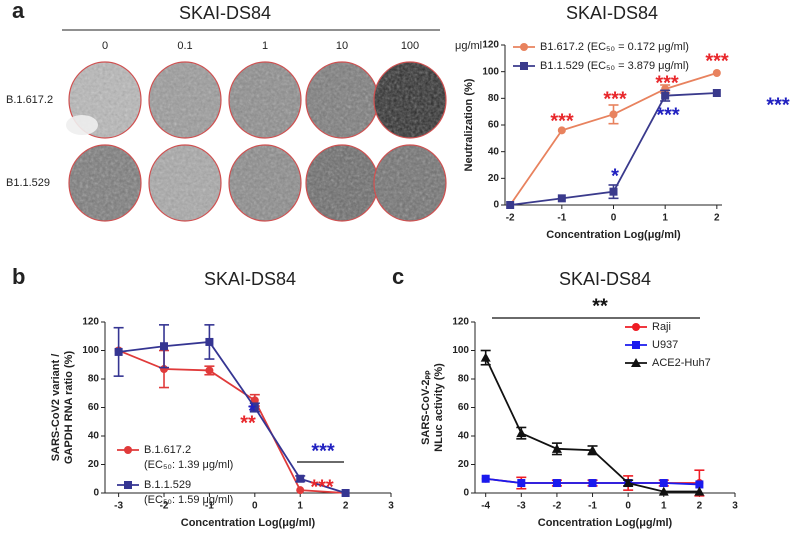 This screenshot has height=539, width=797. What do you see at coordinates (468, 46) in the screenshot?
I see `unit-label: μg/ml` at bounding box center [468, 46].